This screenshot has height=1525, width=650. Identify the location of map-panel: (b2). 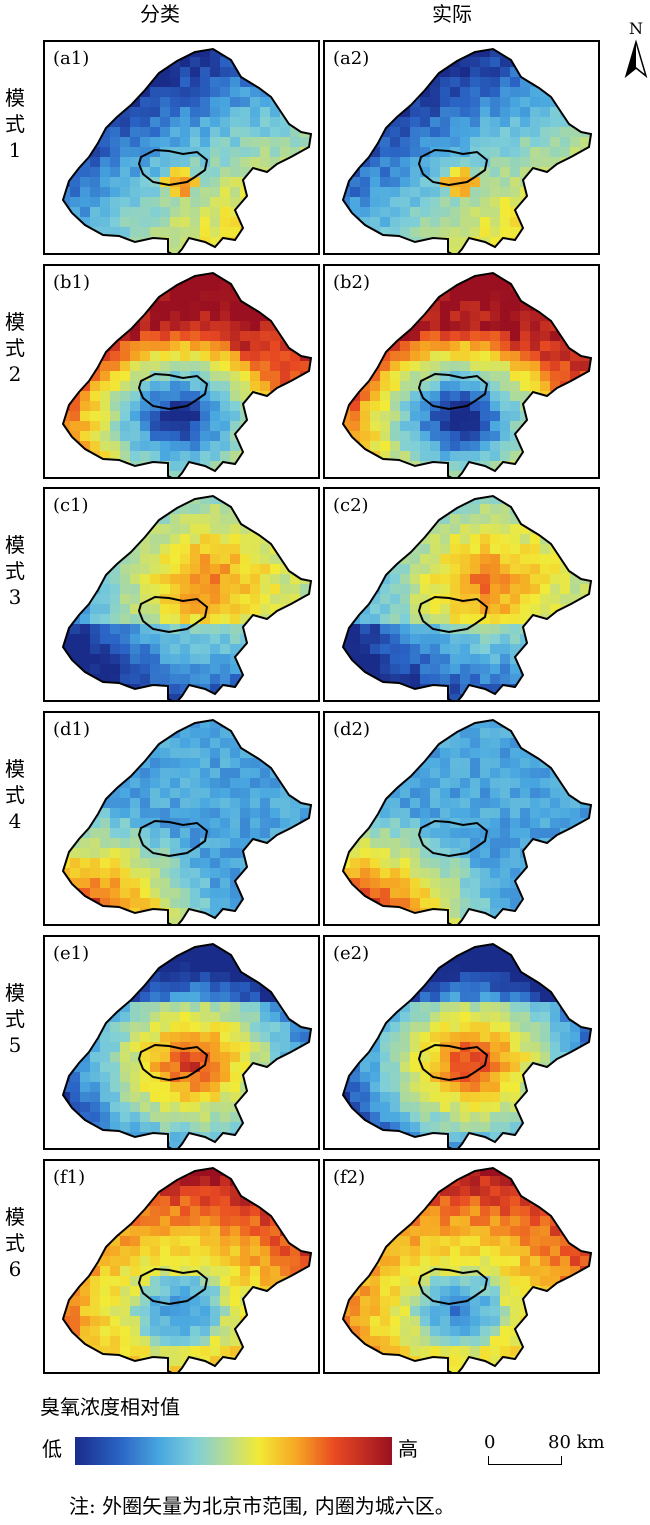
(461, 371).